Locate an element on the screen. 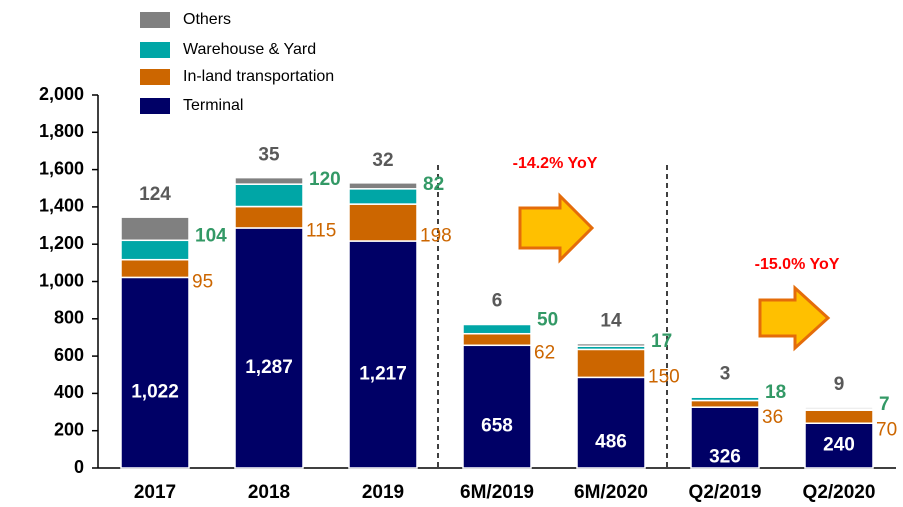 The image size is (903, 507). data-label: 486 is located at coordinates (611, 442).